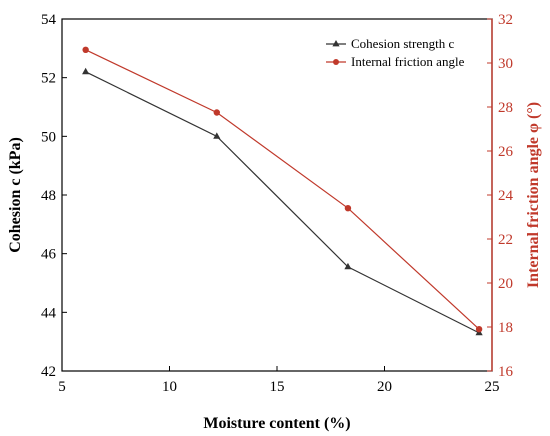  What do you see at coordinates (402, 43) in the screenshot?
I see `legend-label-cohesion: Cohesion strength c` at bounding box center [402, 43].